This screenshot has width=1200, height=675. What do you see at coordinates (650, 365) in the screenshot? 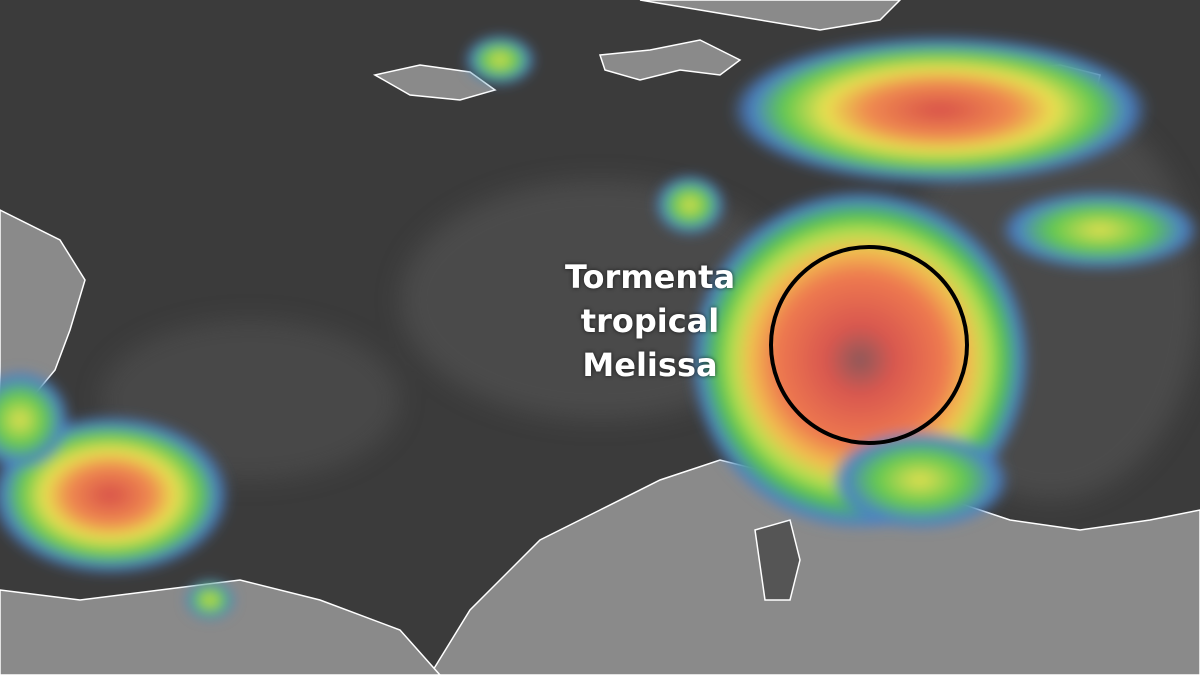
I see `label-line-3: Melissa` at bounding box center [650, 365].